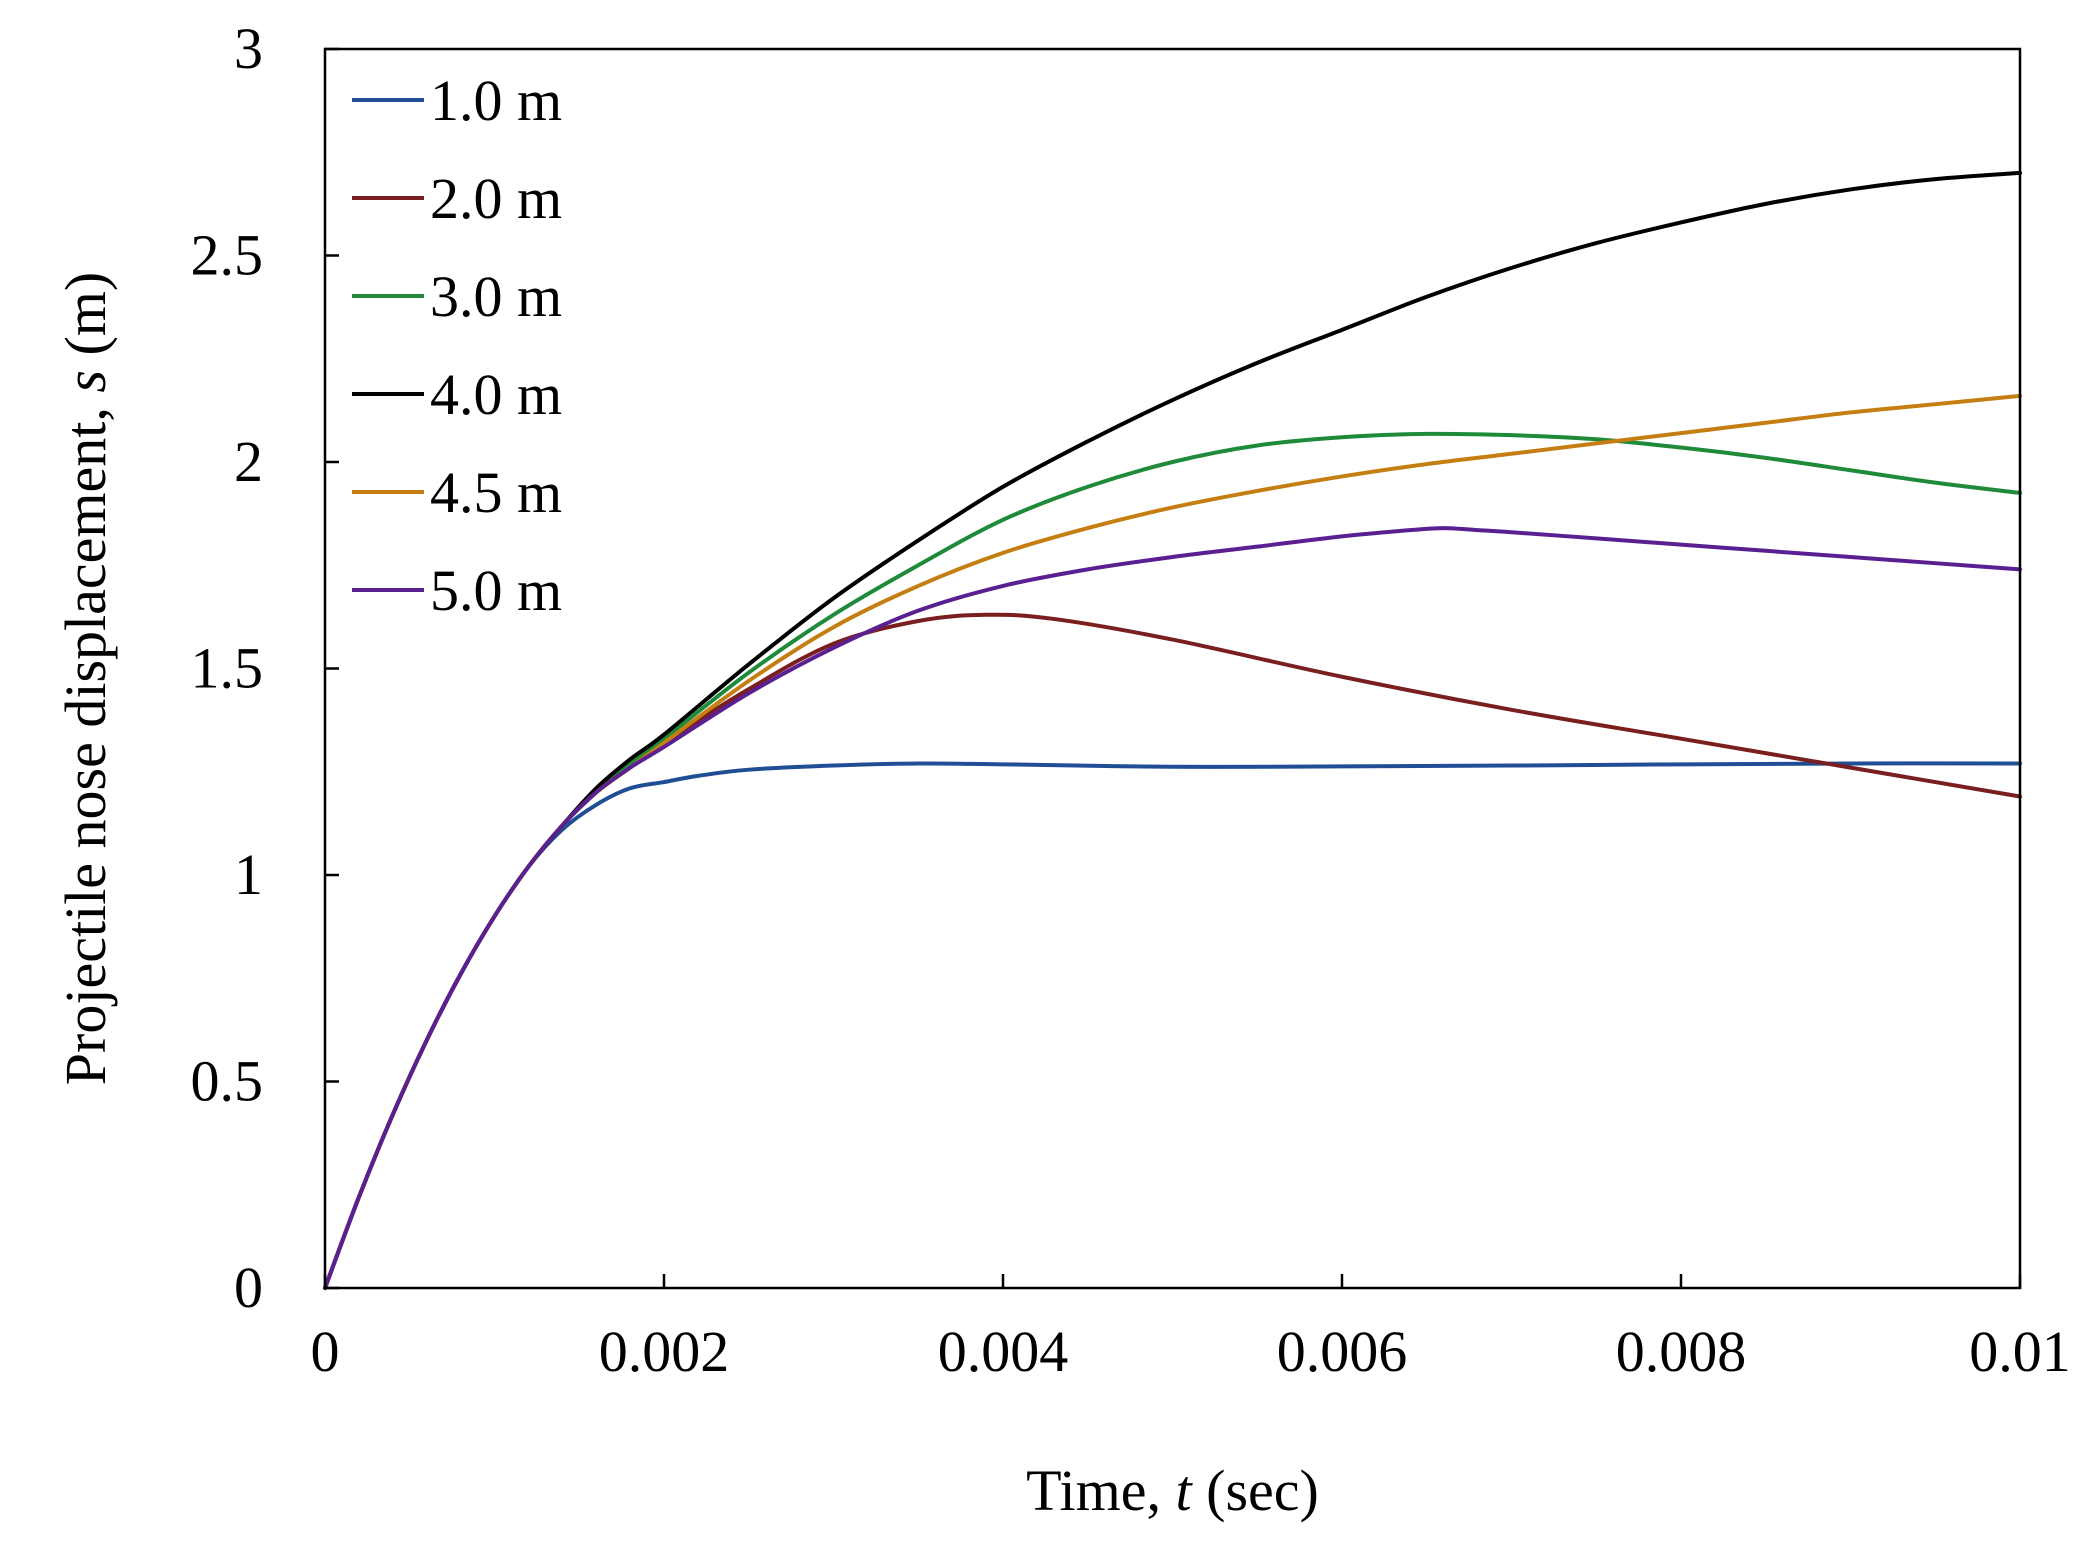  I want to click on x-axis-title-variable: t, so click(1185, 1490).